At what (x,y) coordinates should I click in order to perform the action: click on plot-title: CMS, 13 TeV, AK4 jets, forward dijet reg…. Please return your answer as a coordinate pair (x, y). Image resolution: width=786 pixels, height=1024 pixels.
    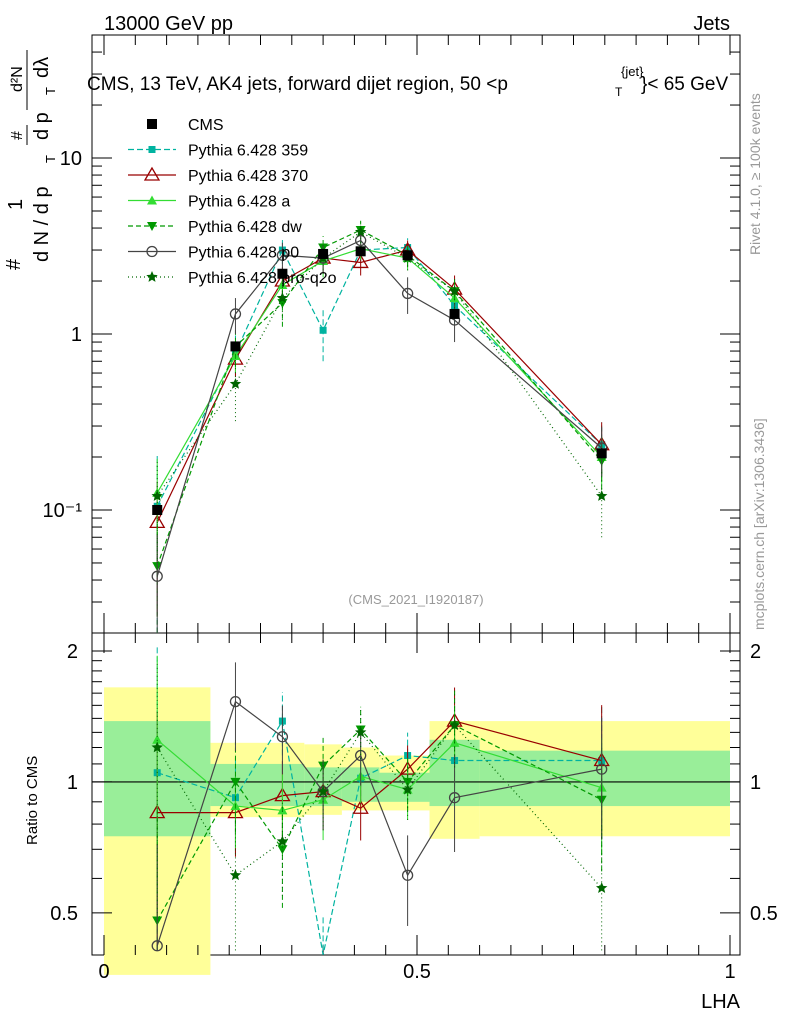
    Looking at the image, I should click on (407, 81).